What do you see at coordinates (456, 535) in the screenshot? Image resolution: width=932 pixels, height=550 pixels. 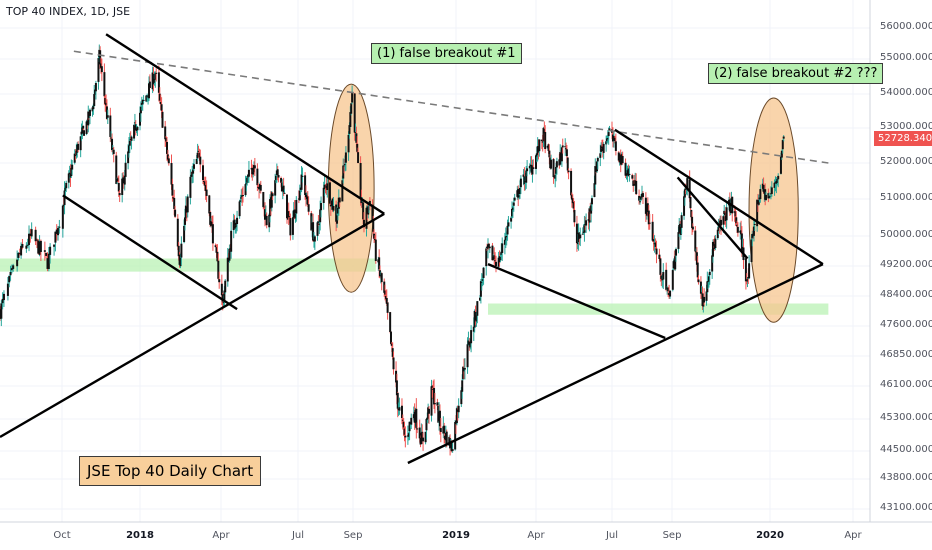 I see `x-tick-label: 2019` at bounding box center [456, 535].